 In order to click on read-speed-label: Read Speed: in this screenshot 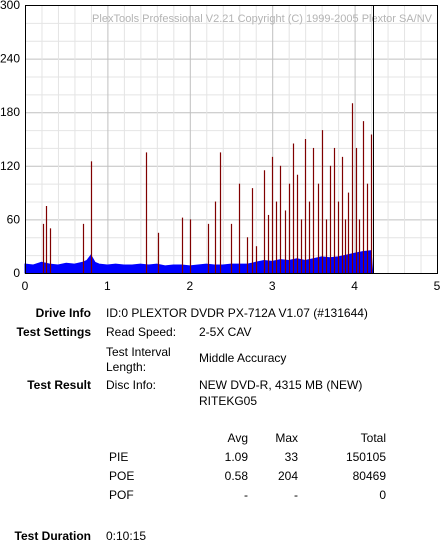, I will do `click(141, 332)`.